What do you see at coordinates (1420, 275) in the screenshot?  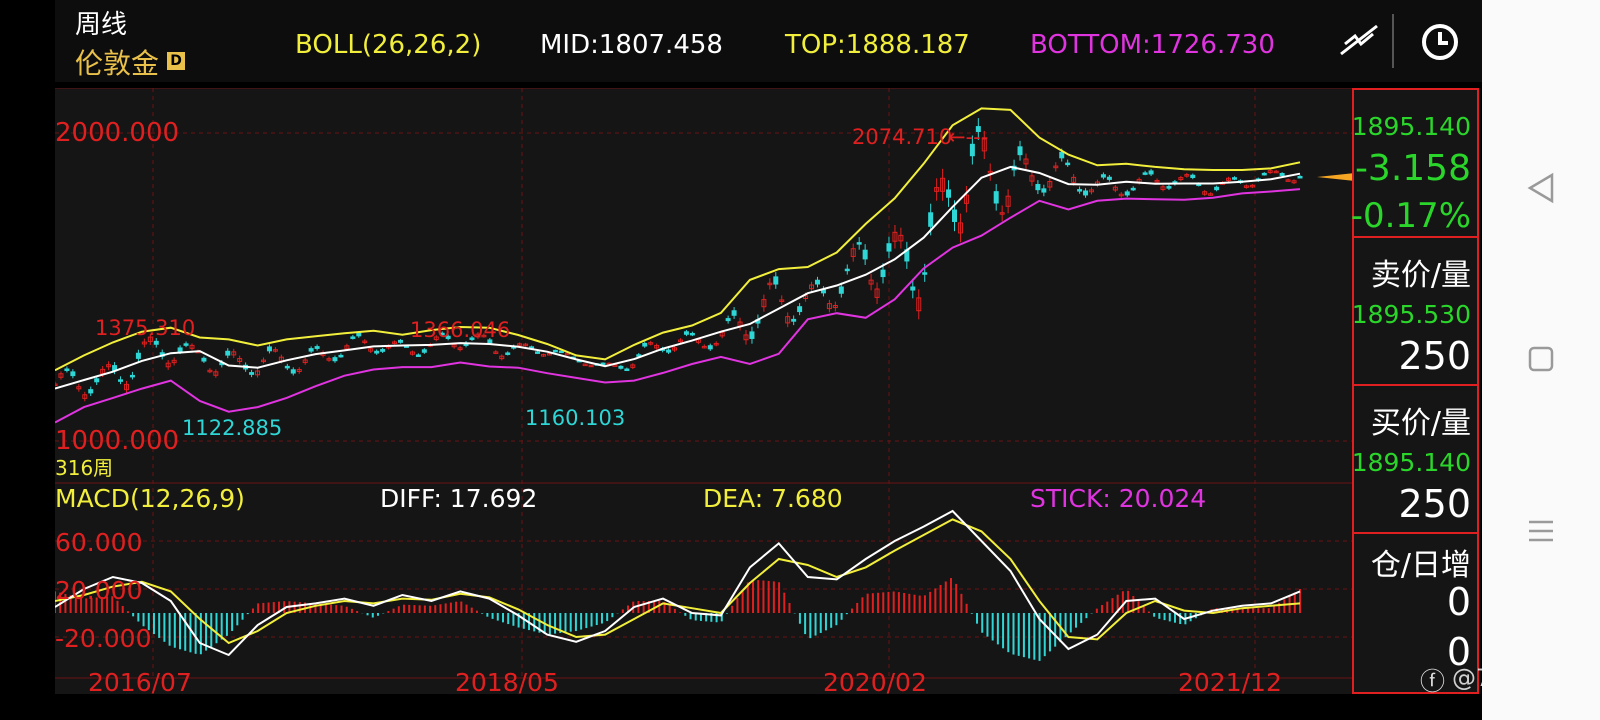 I see `ask-label: 卖价/量` at bounding box center [1420, 275].